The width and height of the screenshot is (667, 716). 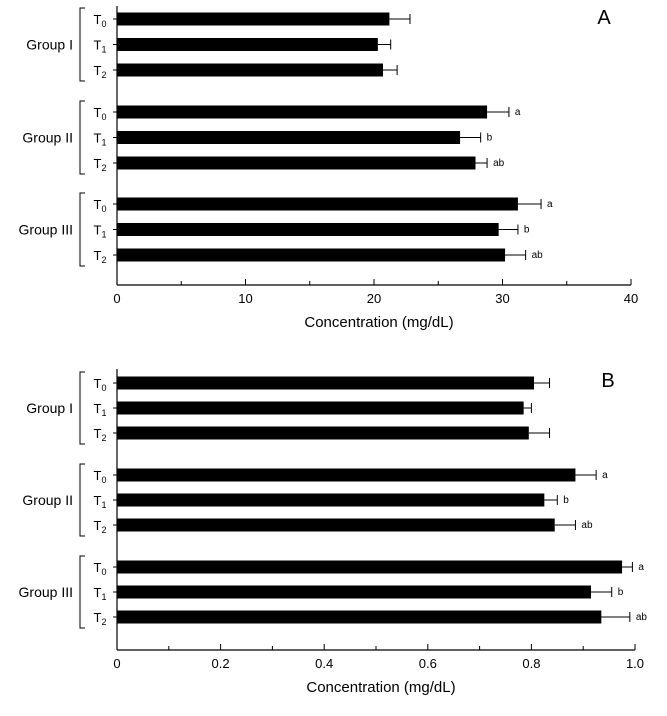 I want to click on x-tick-label: 1.0, so click(x=635, y=663).